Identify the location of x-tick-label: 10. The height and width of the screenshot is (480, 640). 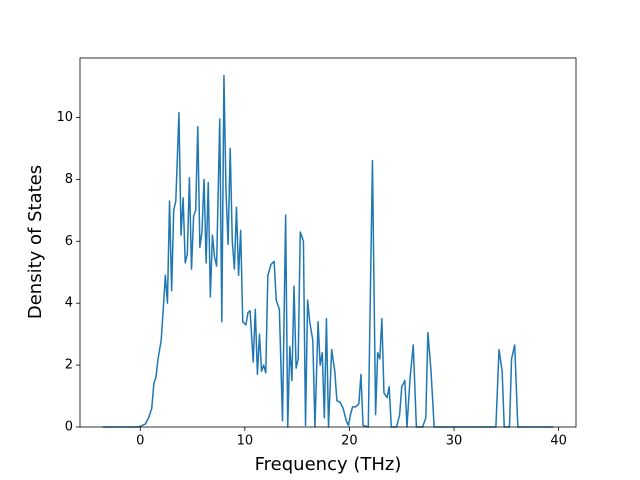
(245, 441).